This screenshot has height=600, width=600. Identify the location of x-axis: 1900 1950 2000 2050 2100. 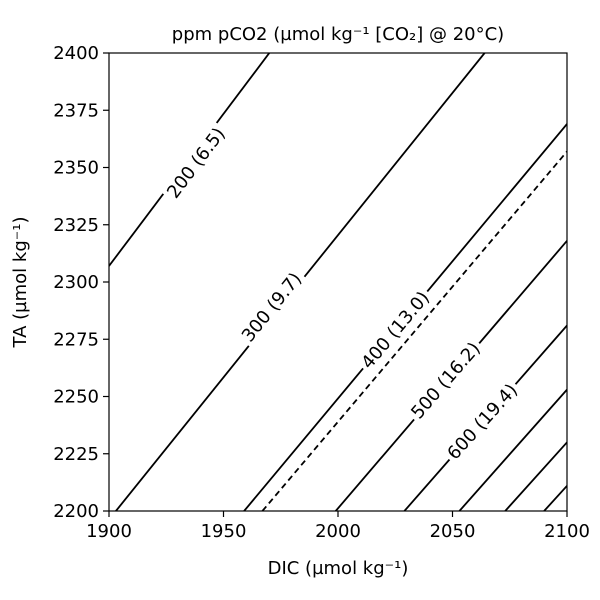
(338, 526).